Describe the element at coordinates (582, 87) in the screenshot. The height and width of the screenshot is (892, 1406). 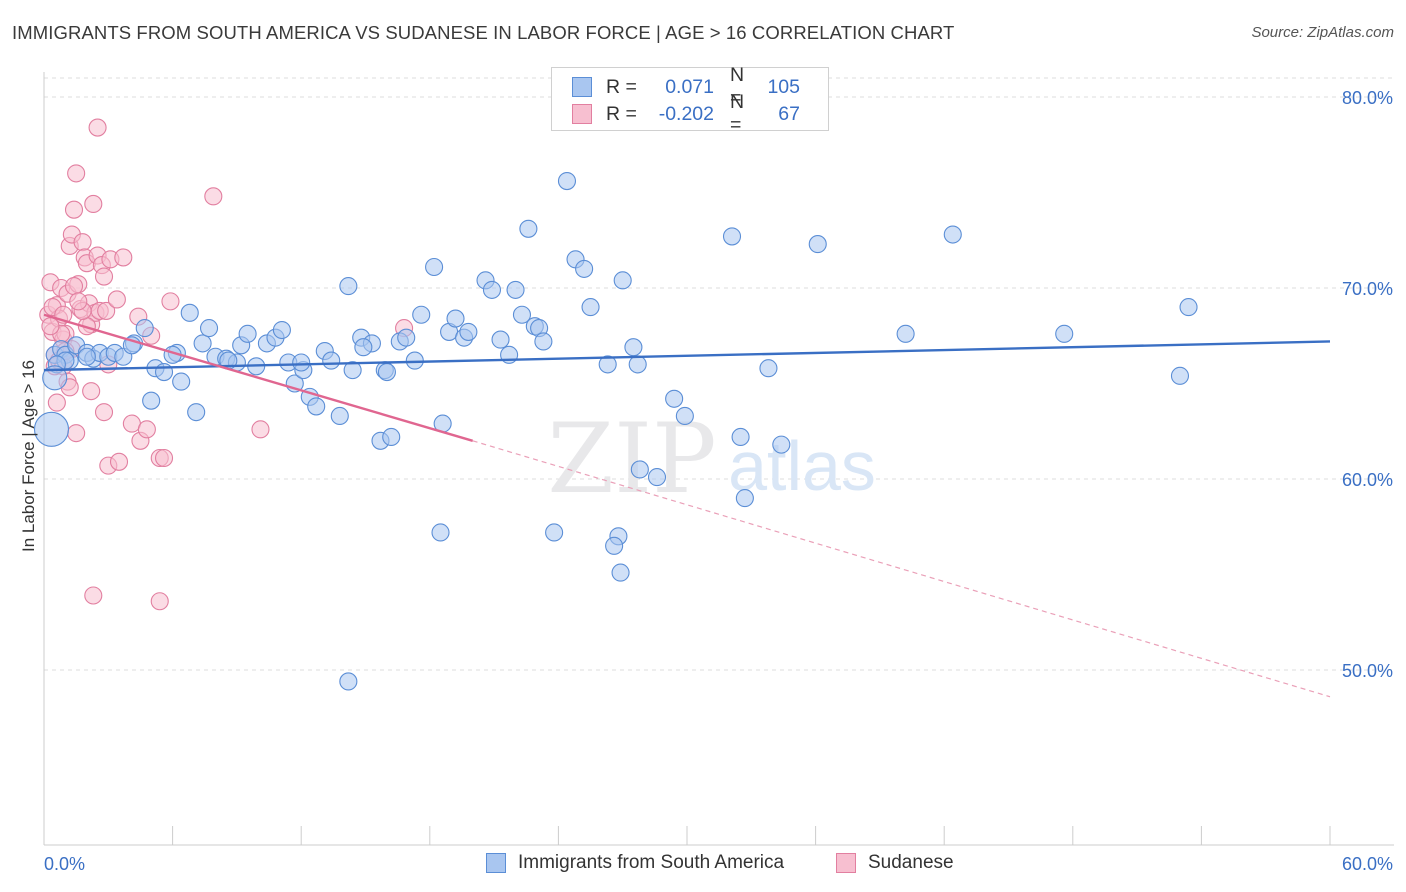
I see `legend-swatch-blue` at that location.